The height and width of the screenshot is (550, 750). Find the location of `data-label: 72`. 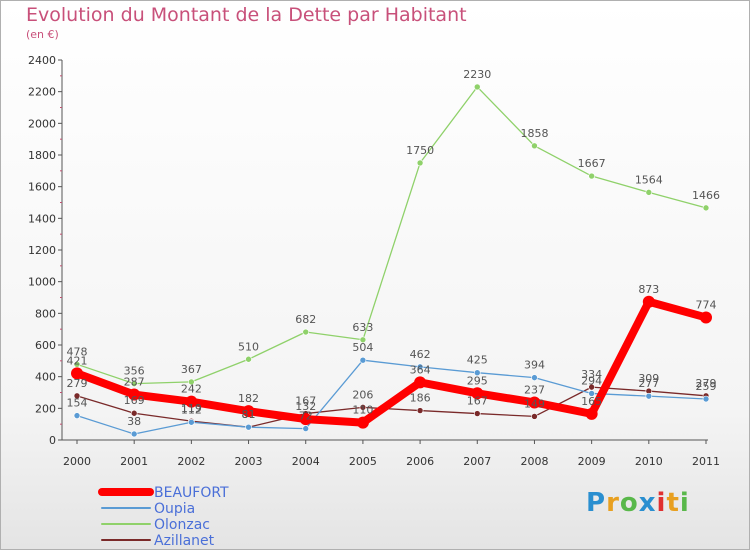

data-label: 72 is located at coordinates (306, 416).